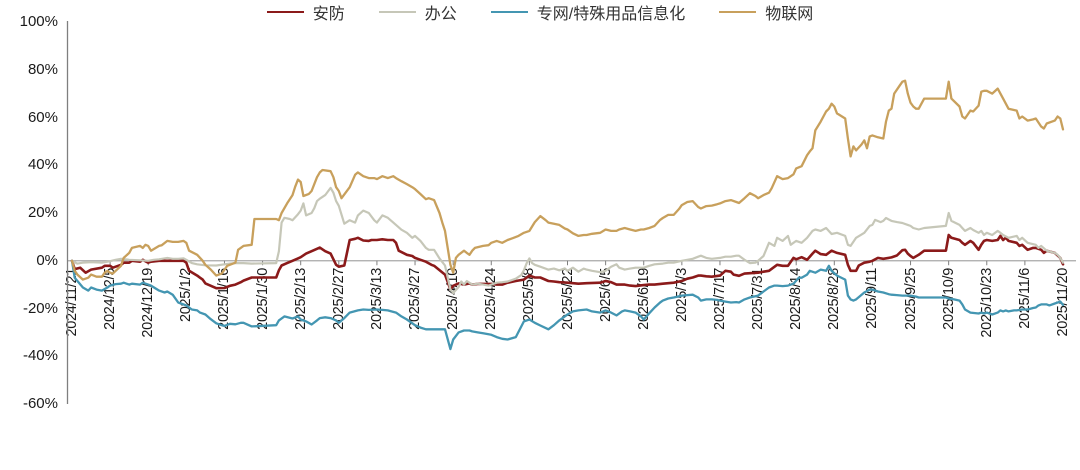  Describe the element at coordinates (305, 12) in the screenshot. I see `legend-item-security: 安防` at that location.